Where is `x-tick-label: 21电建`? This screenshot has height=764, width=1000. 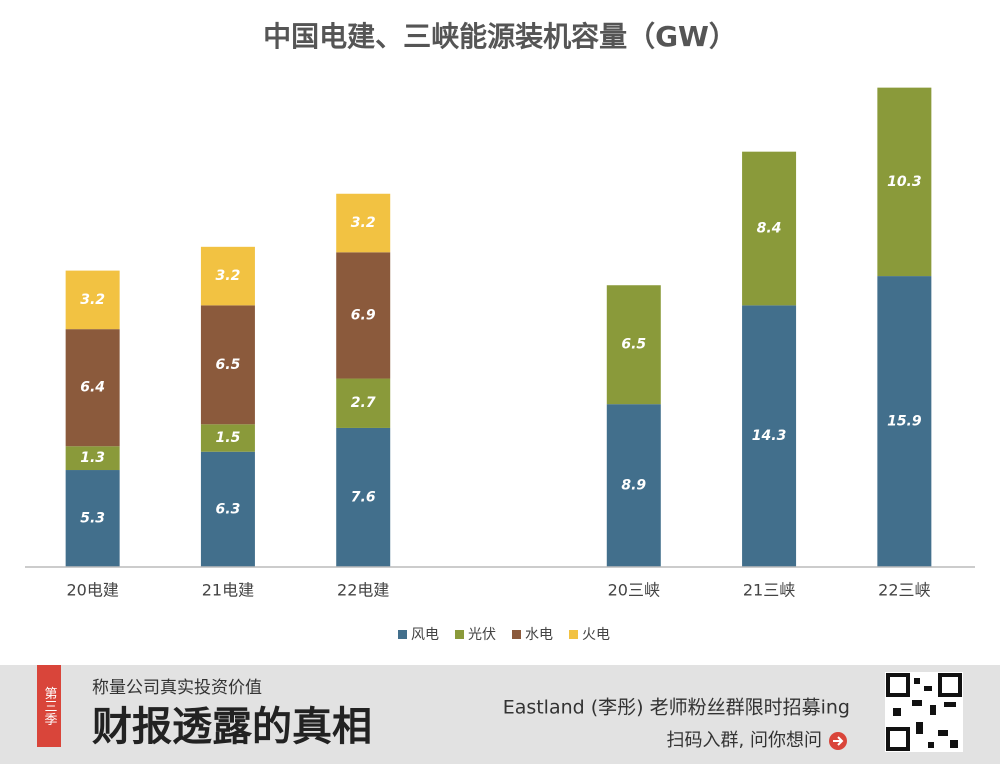
x-tick-label: 21电建 is located at coordinates (228, 590).